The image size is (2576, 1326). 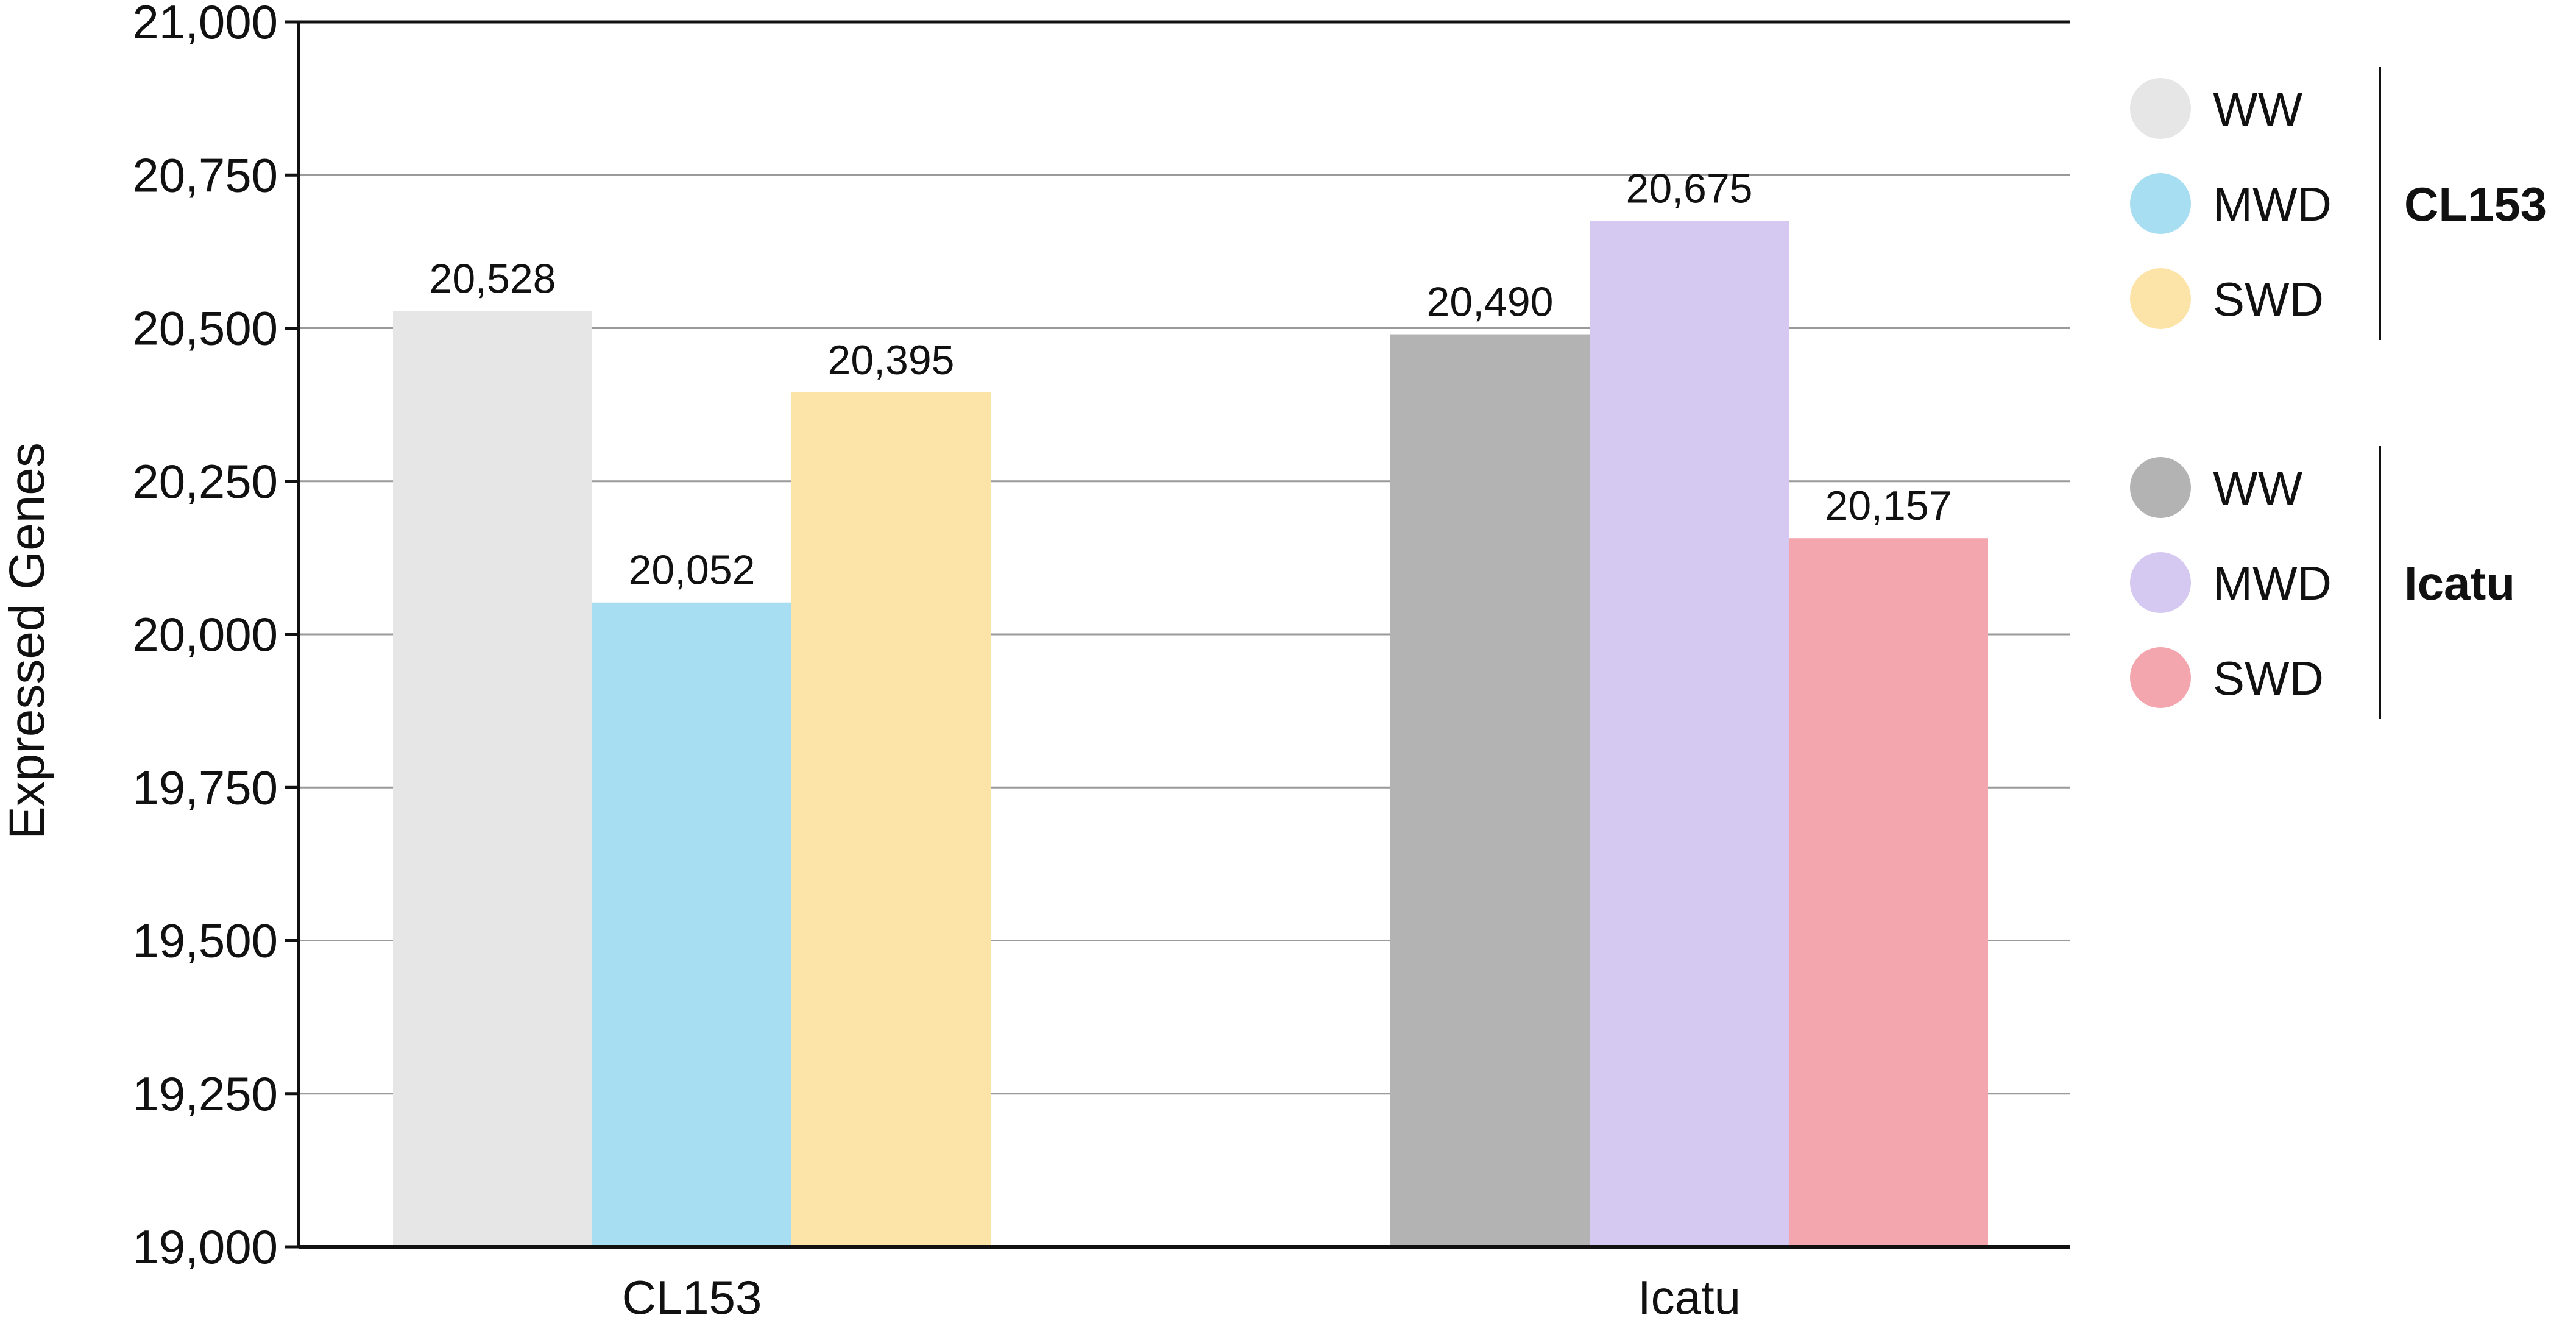 I want to click on y-tick-label: 19,750, so click(x=205, y=787).